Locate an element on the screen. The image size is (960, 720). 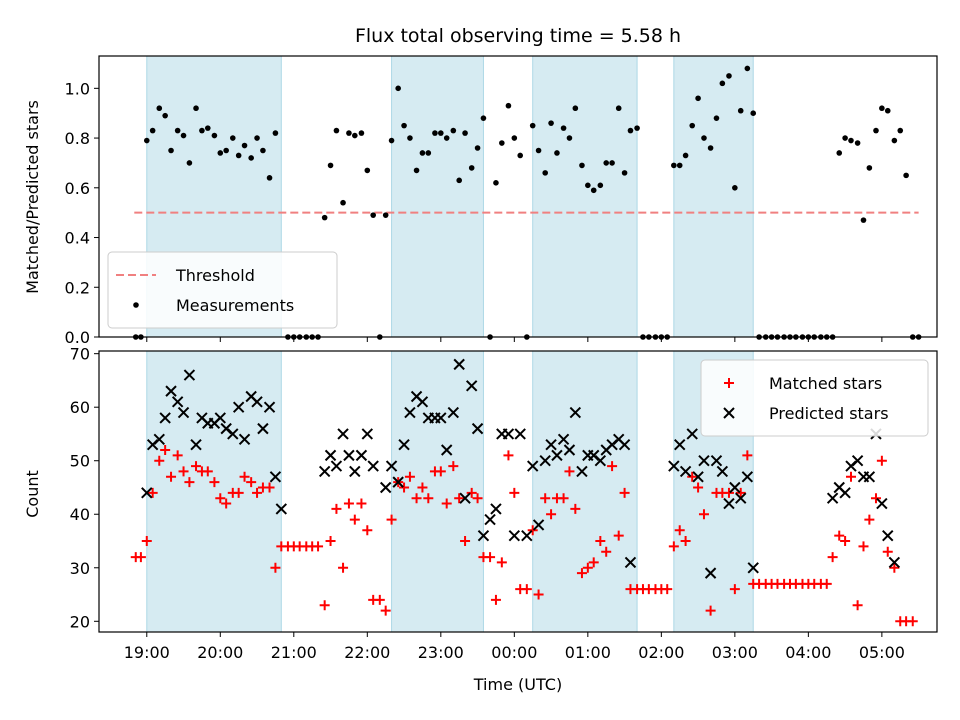
legend-label-measurements: Measurements is located at coordinates (235, 305).